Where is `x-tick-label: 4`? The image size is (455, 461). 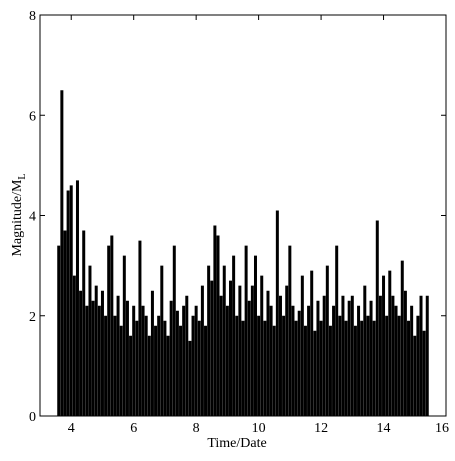 x-tick-label: 4 is located at coordinates (71, 428).